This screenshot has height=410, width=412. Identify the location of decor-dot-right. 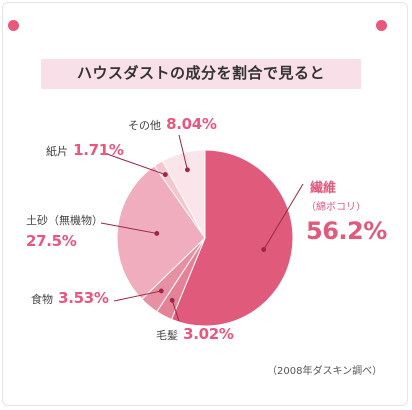
(381, 25).